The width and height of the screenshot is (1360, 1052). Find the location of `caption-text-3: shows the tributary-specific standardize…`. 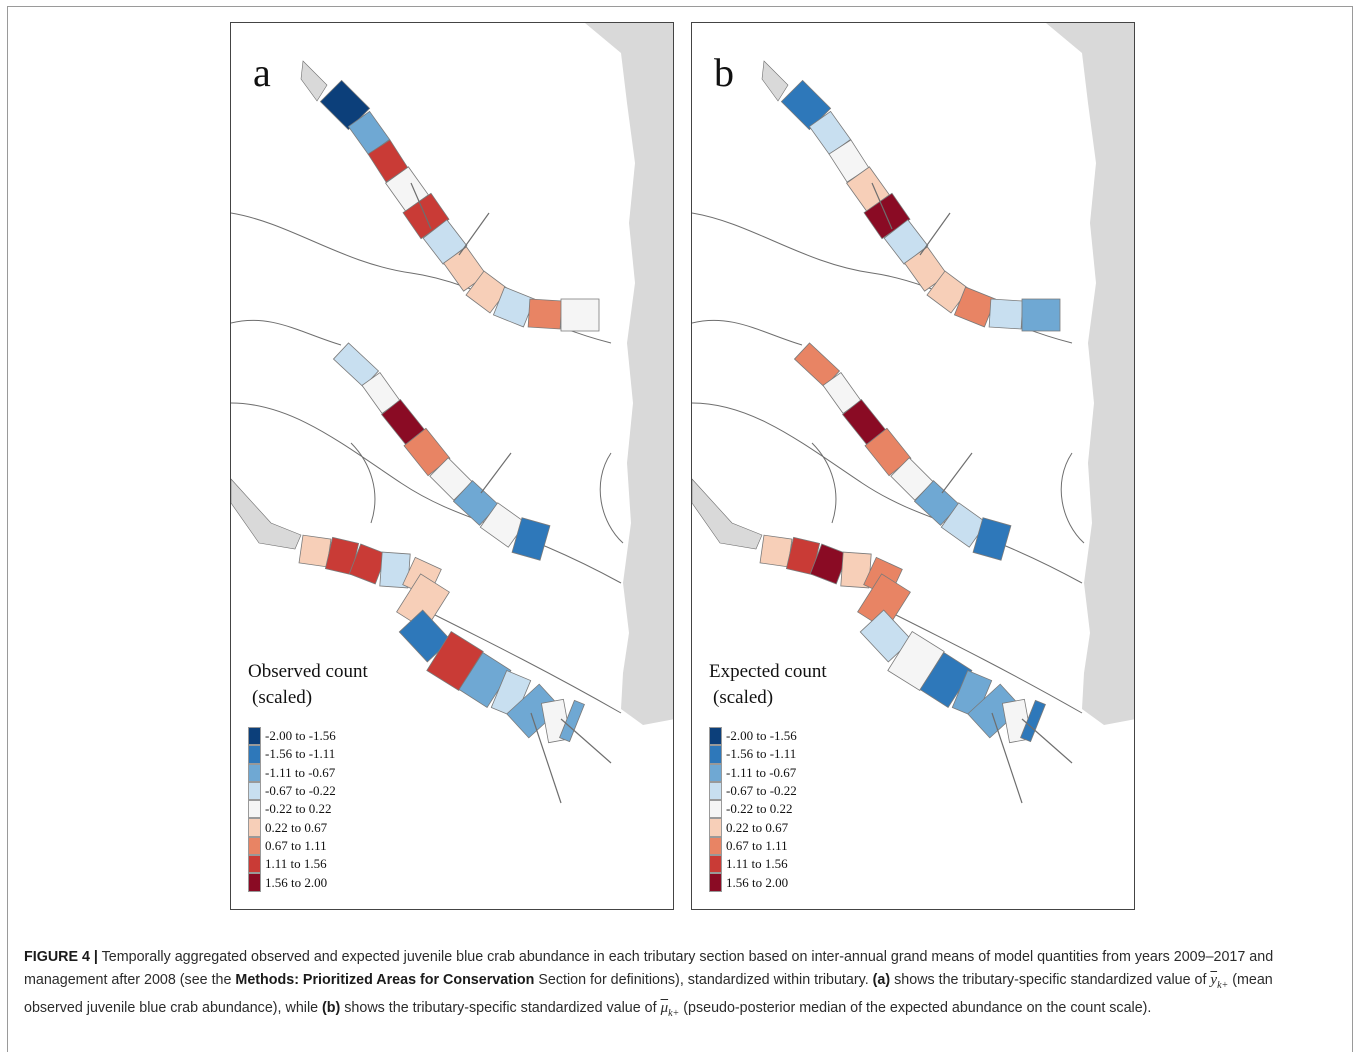

caption-text-3: shows the tributary-specific standardize… is located at coordinates (1050, 980).